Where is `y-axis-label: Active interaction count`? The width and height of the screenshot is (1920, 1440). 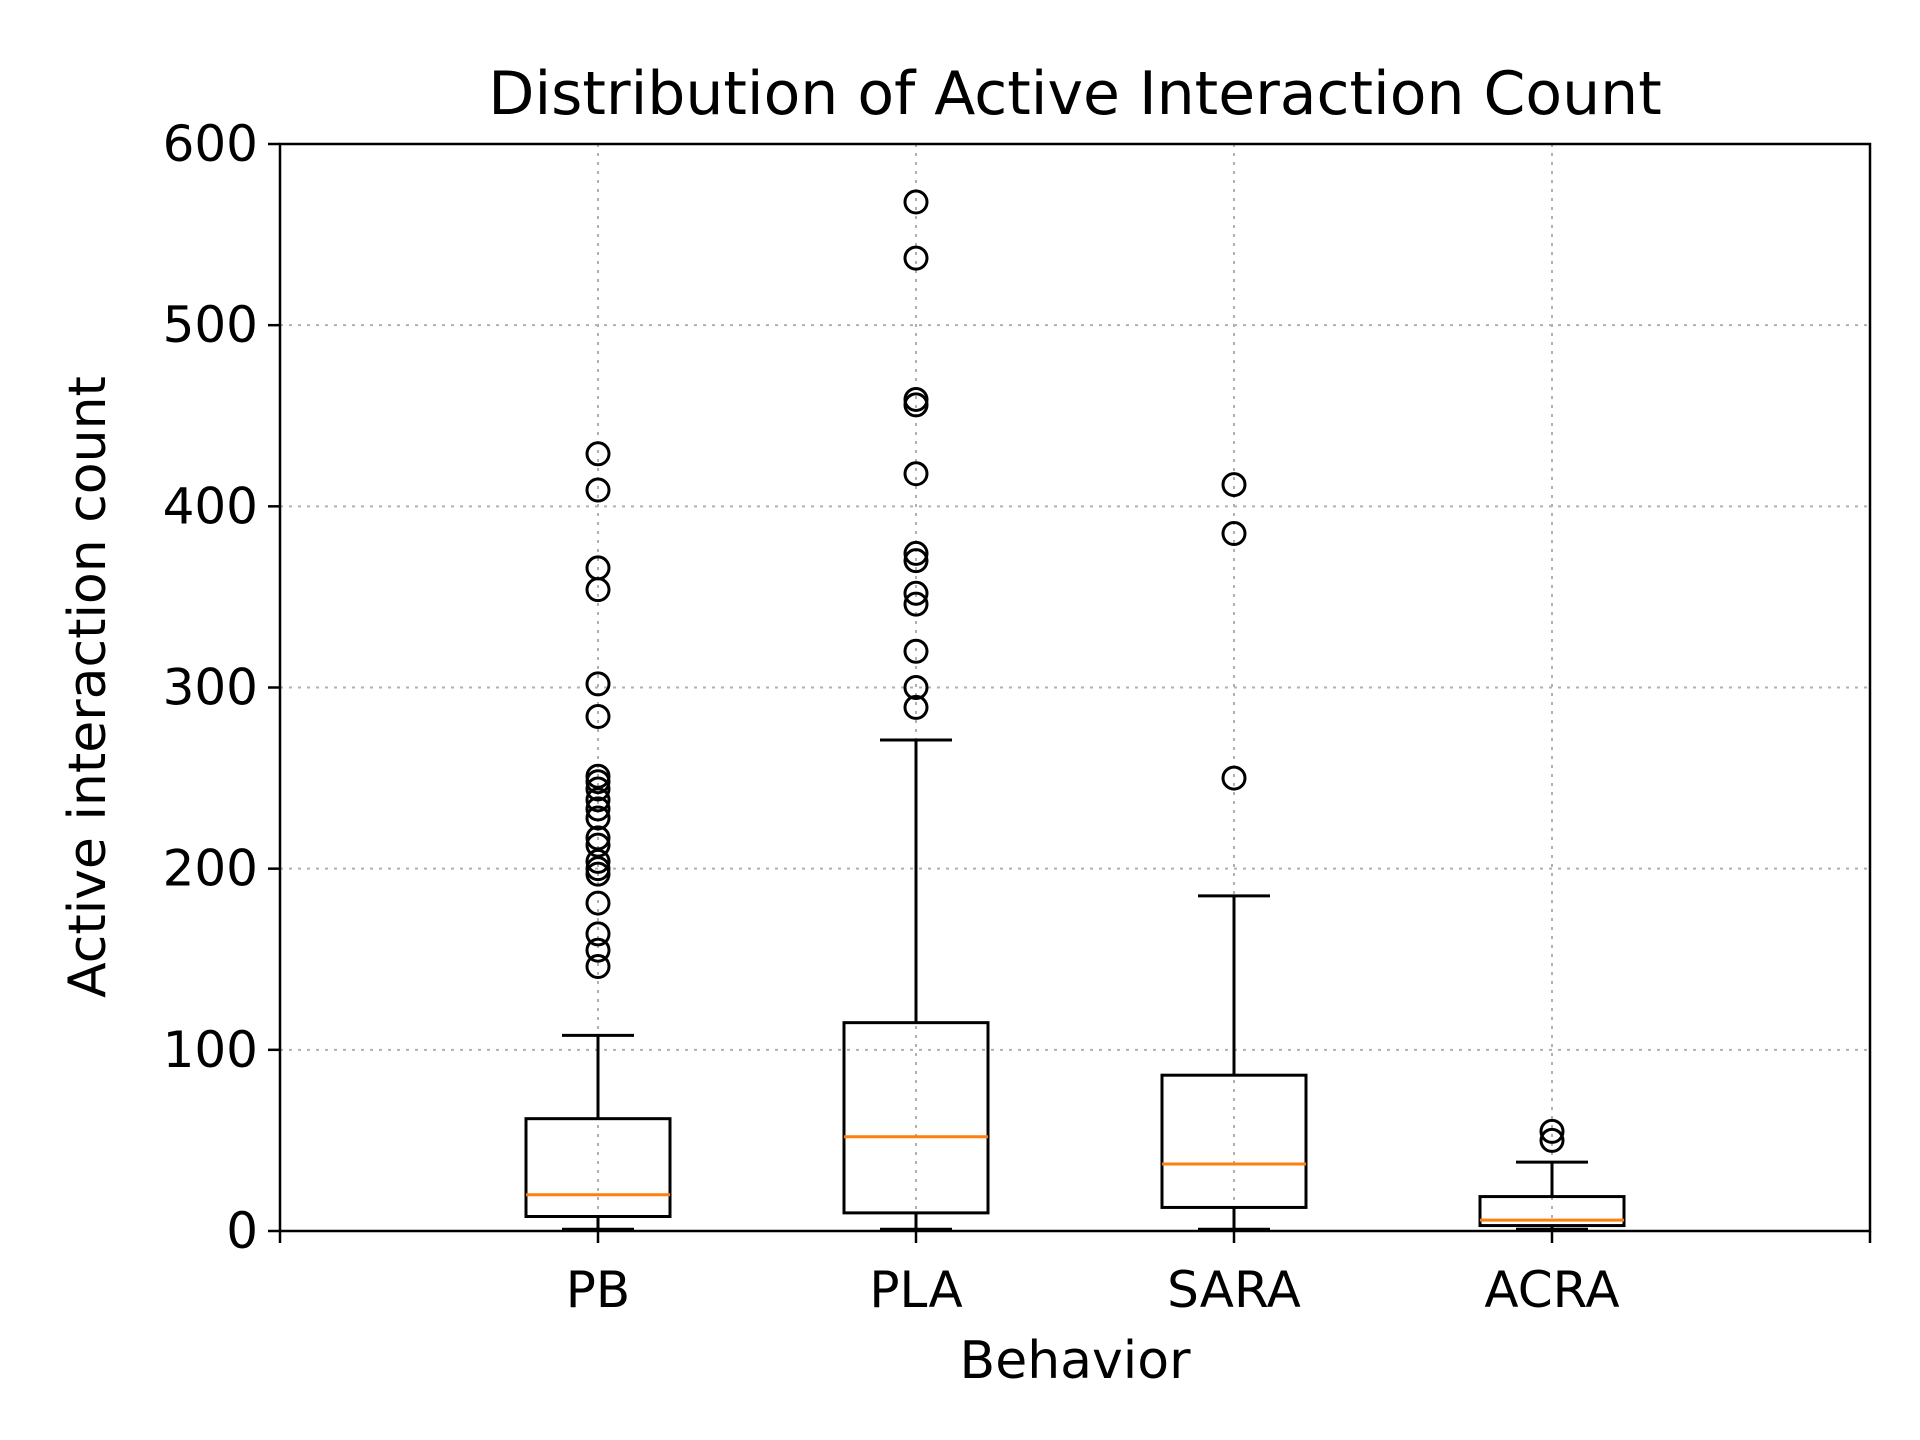 y-axis-label: Active interaction count is located at coordinates (88, 687).